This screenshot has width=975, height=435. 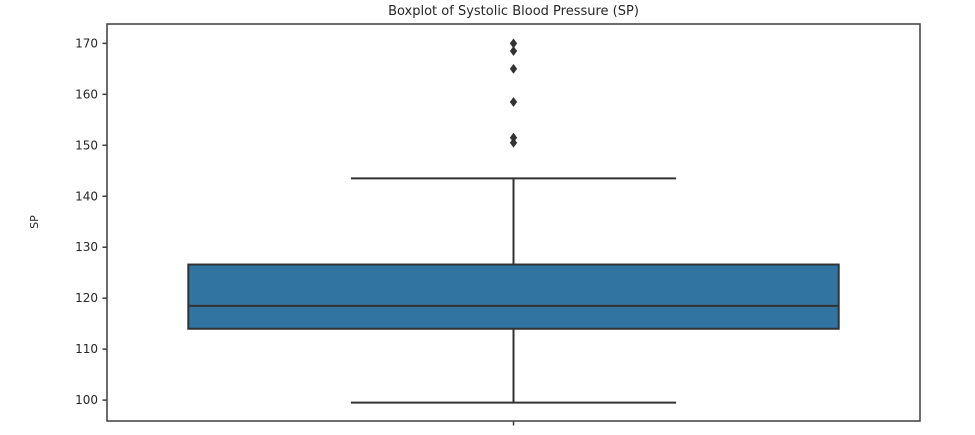 What do you see at coordinates (86, 298) in the screenshot?
I see `y-tick-label: 120` at bounding box center [86, 298].